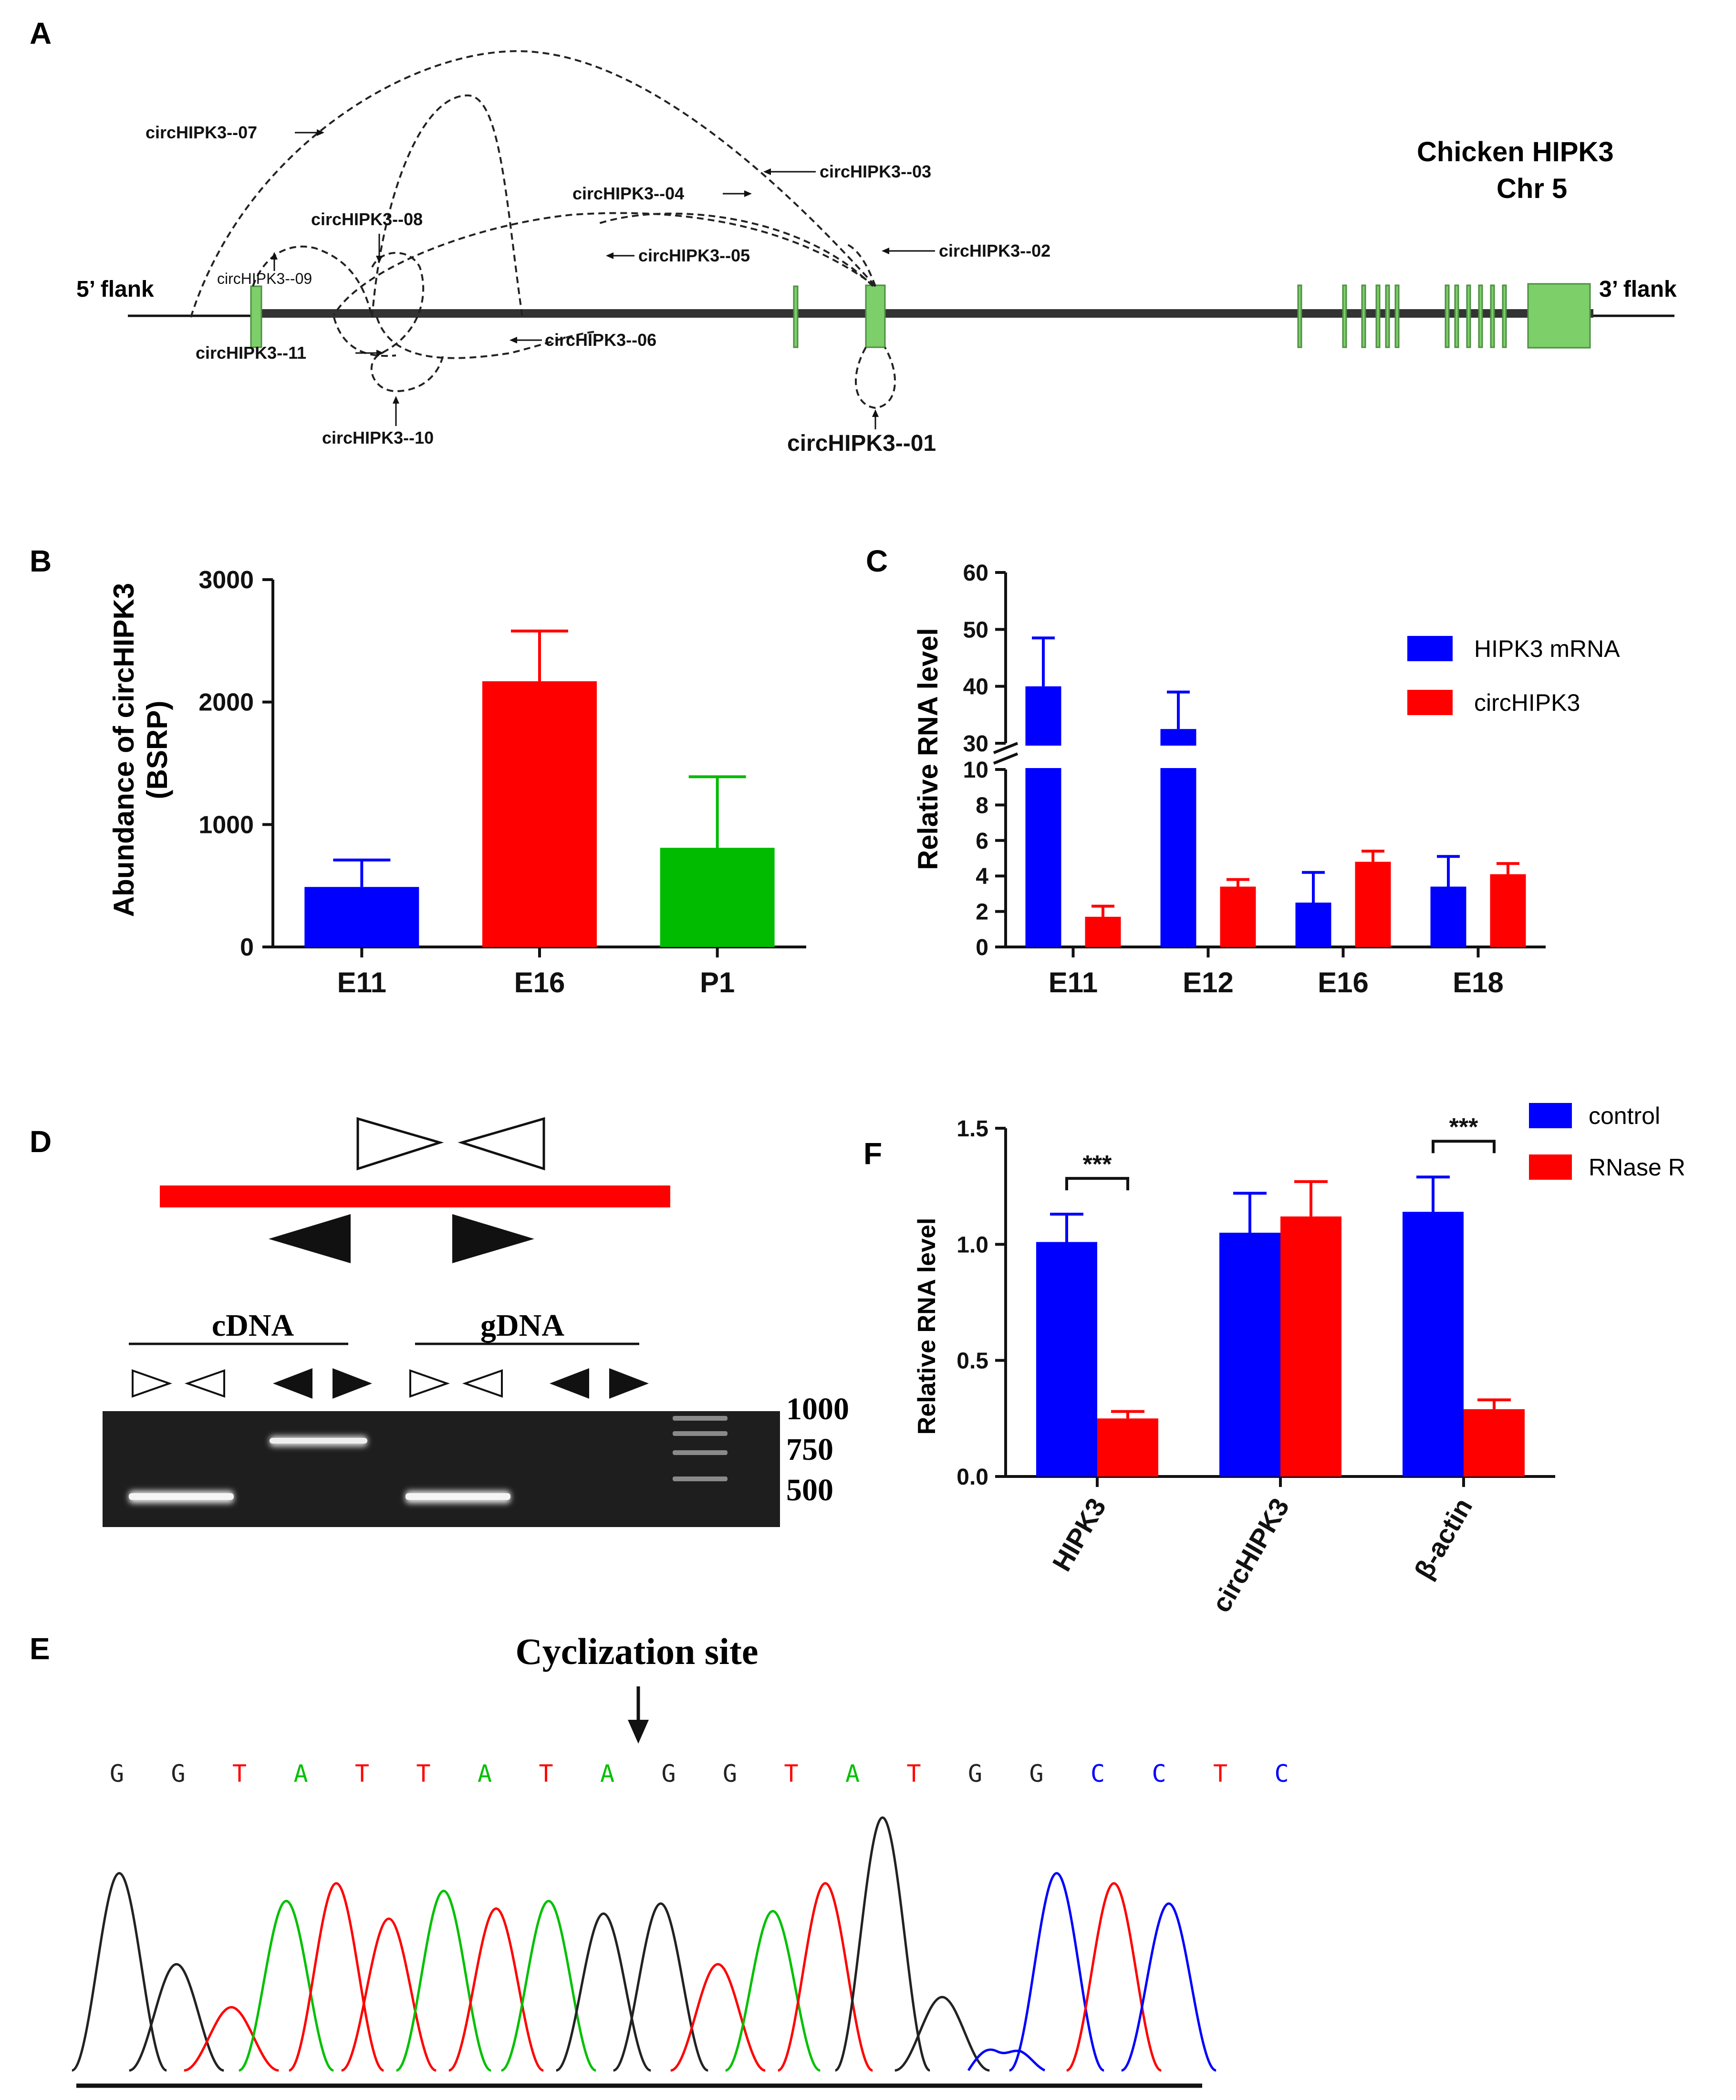 The width and height of the screenshot is (1736, 2100). Describe the element at coordinates (41, 1142) in the screenshot. I see `panel-letter-d: D` at that location.